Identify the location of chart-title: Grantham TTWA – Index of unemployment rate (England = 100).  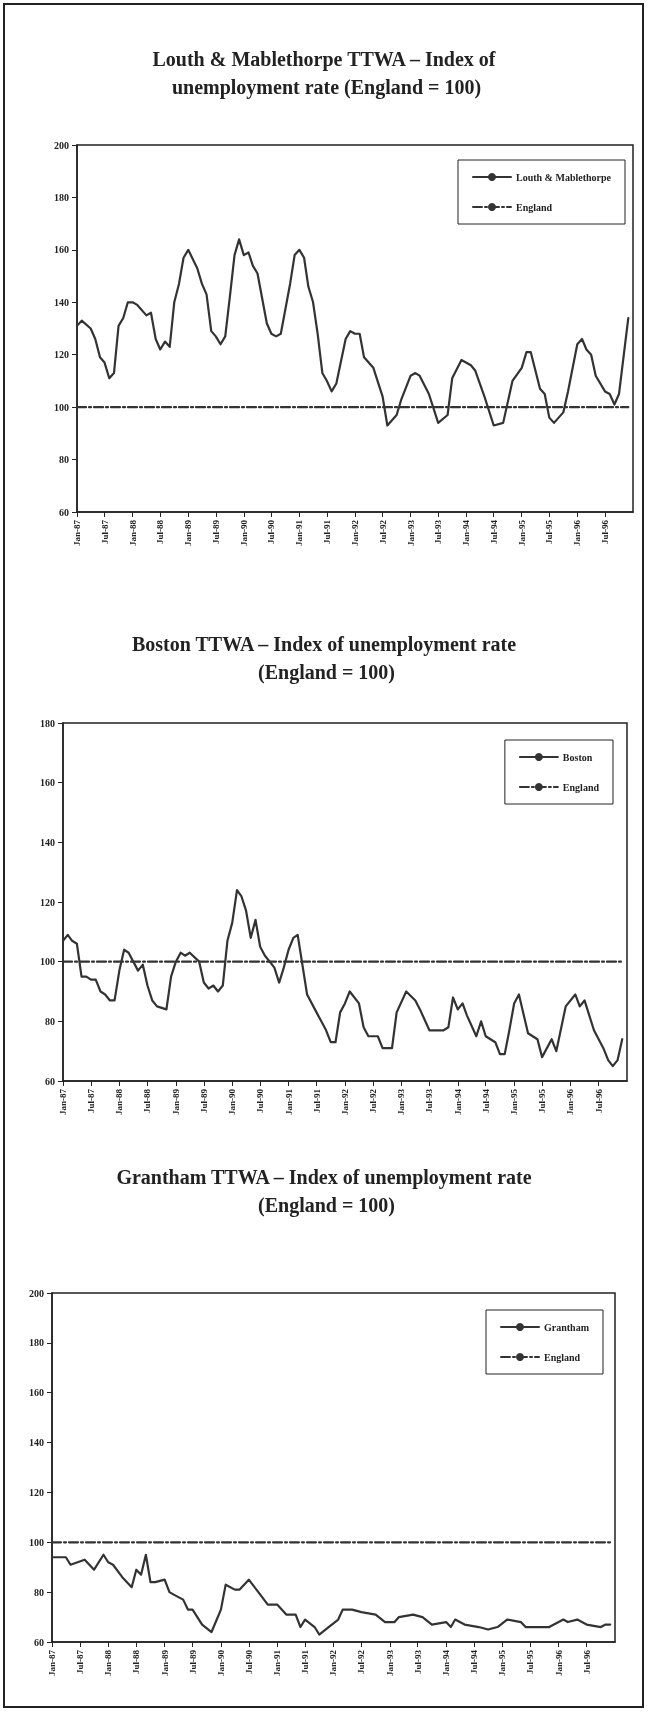
(326, 1191).